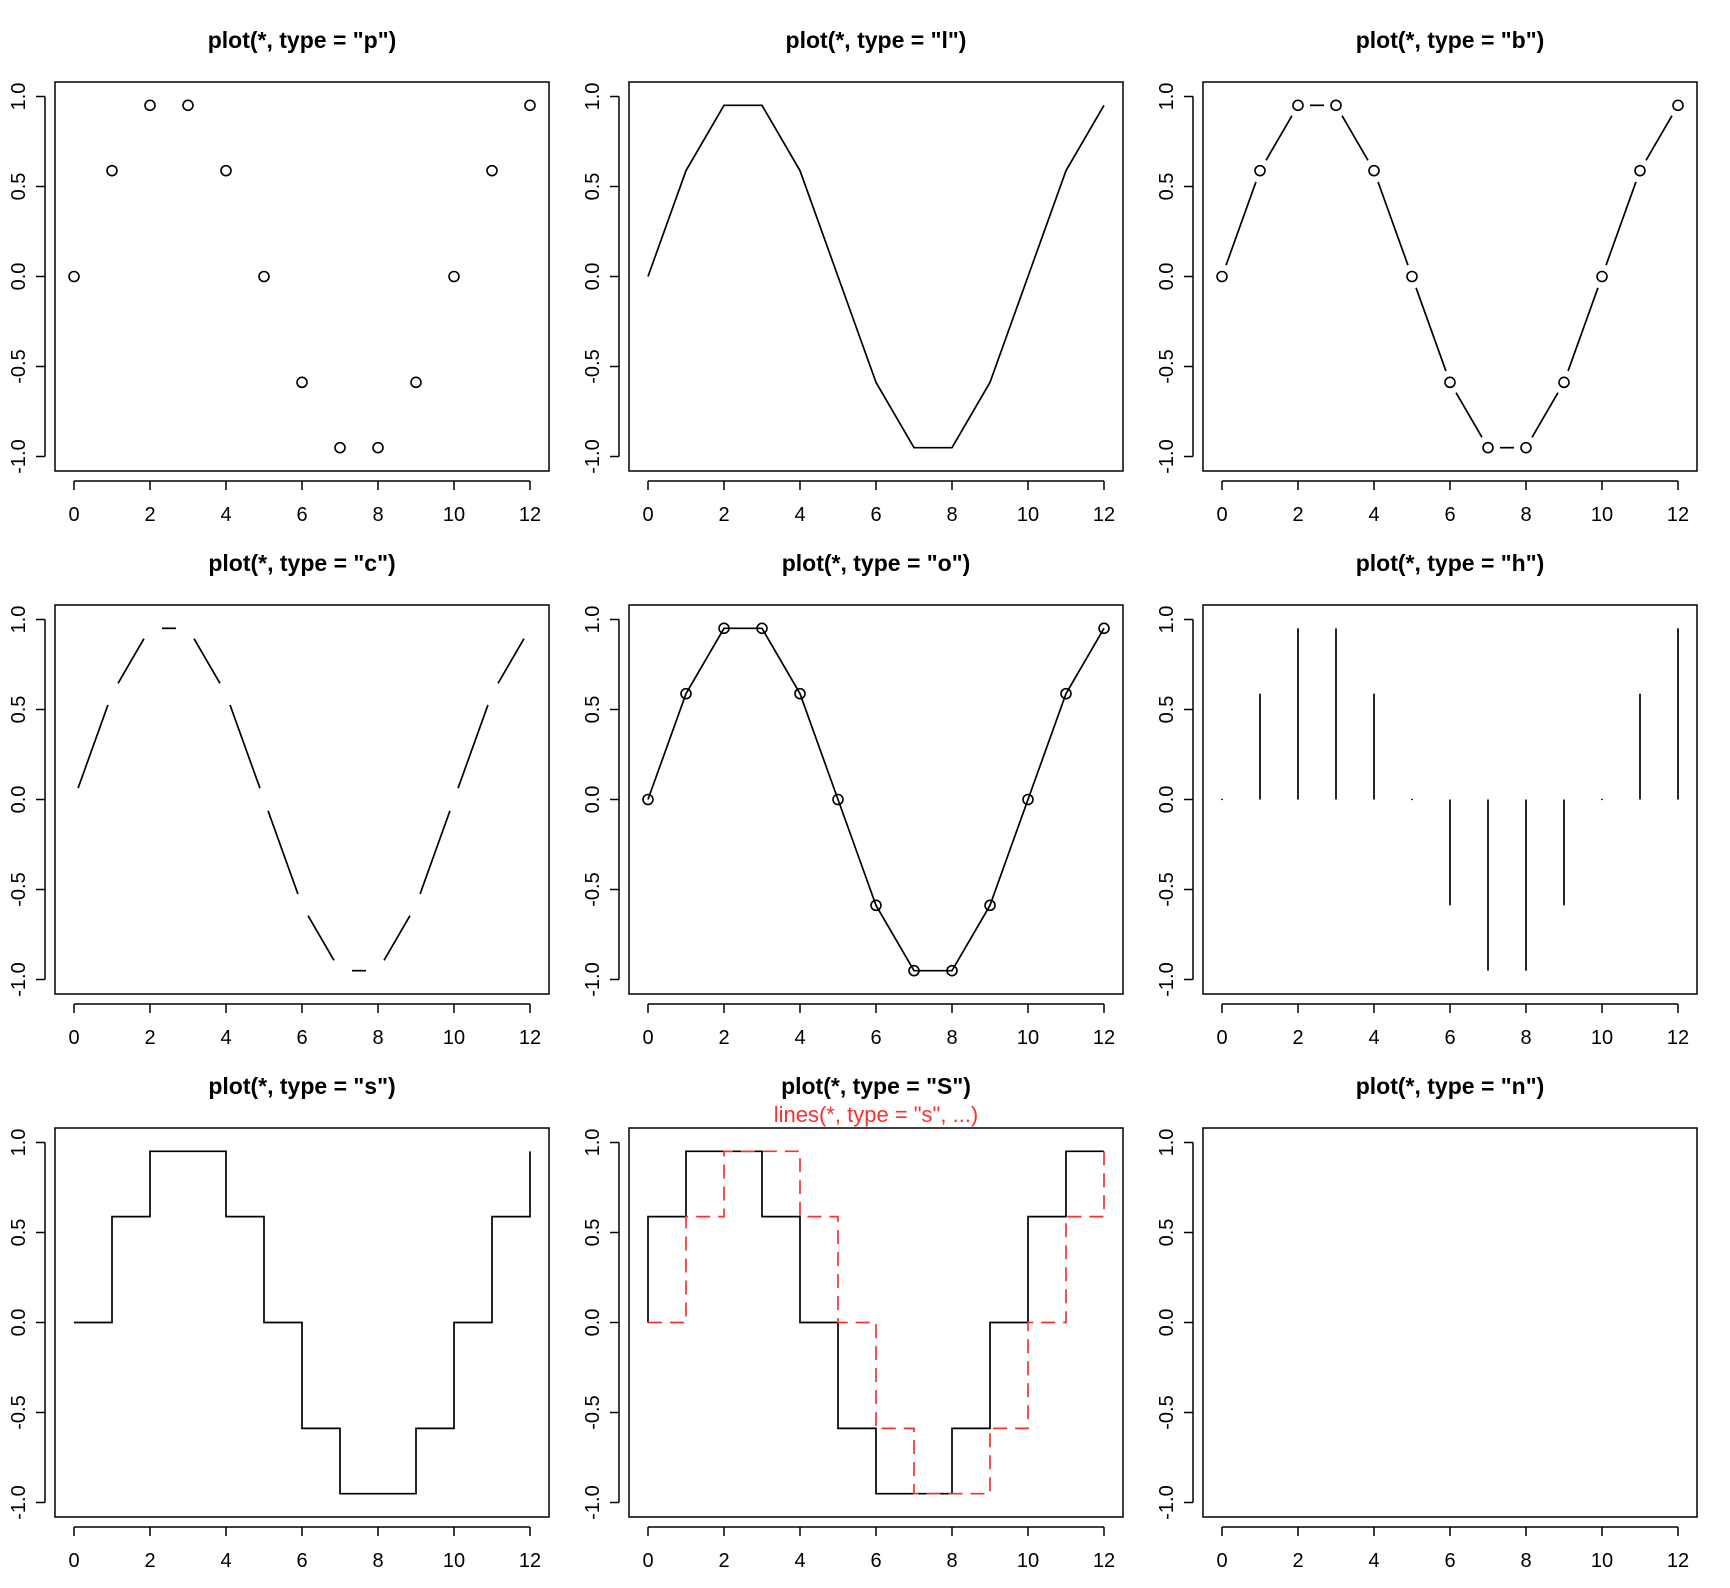 Image resolution: width=1730 pixels, height=1588 pixels. Describe the element at coordinates (876, 1114) in the screenshot. I see `overlay-label: lines(*, type = "s", ...)` at that location.